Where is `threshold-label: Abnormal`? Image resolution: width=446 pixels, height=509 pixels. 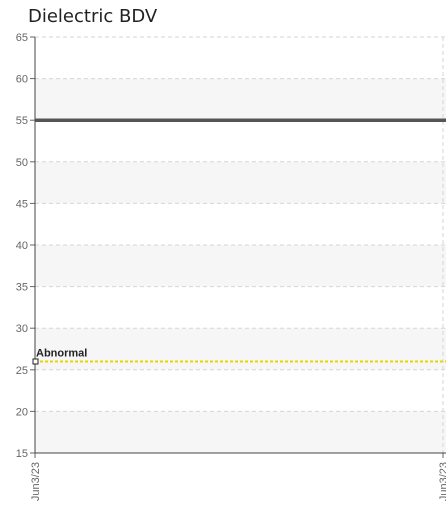 threshold-label: Abnormal is located at coordinates (61, 353).